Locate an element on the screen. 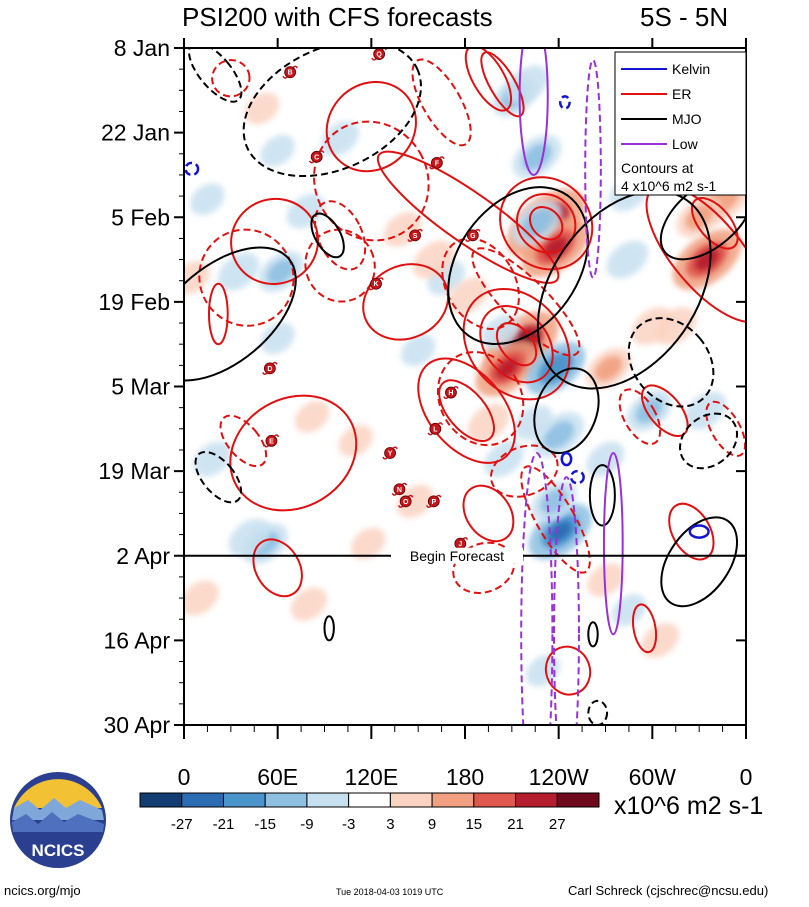 The height and width of the screenshot is (907, 809). storm-marker-label: D is located at coordinates (269, 369).